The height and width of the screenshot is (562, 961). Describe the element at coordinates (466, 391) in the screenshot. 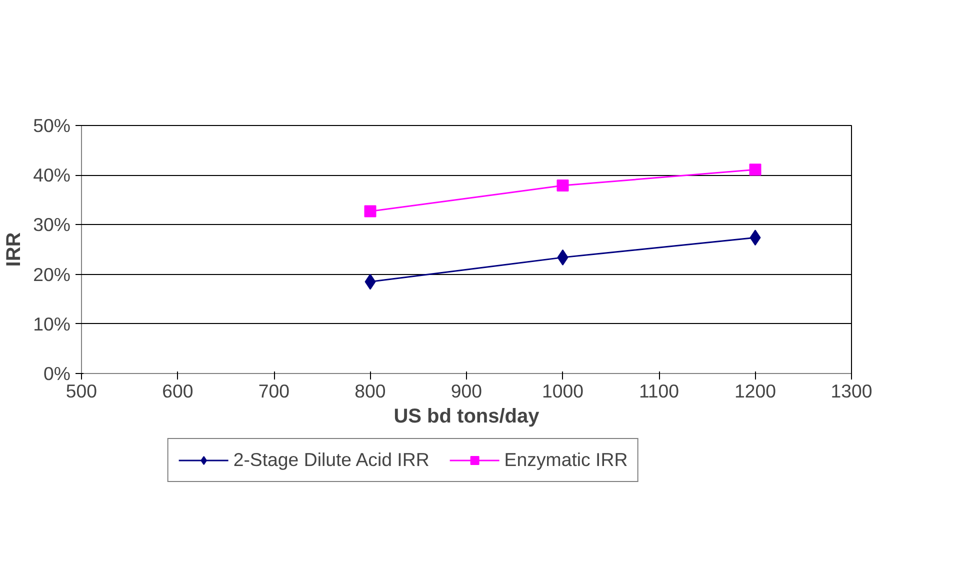

I see `x-tick-label: 900` at that location.